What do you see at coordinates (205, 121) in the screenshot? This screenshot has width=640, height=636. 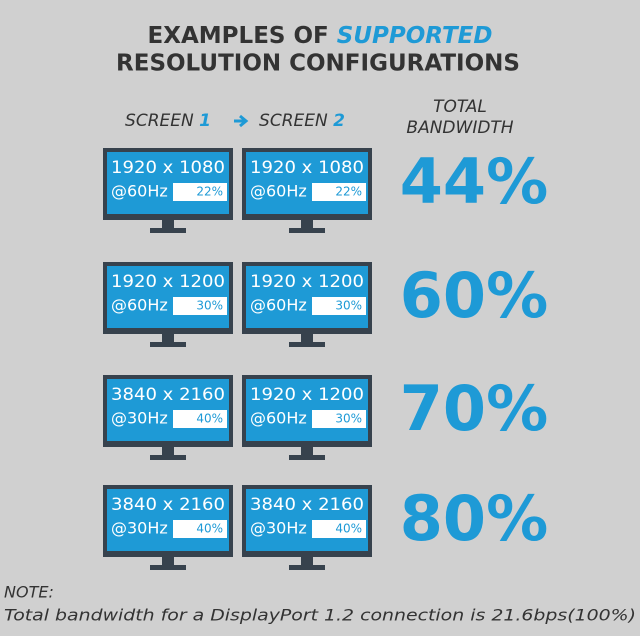 I see `screen-number: 1` at bounding box center [205, 121].